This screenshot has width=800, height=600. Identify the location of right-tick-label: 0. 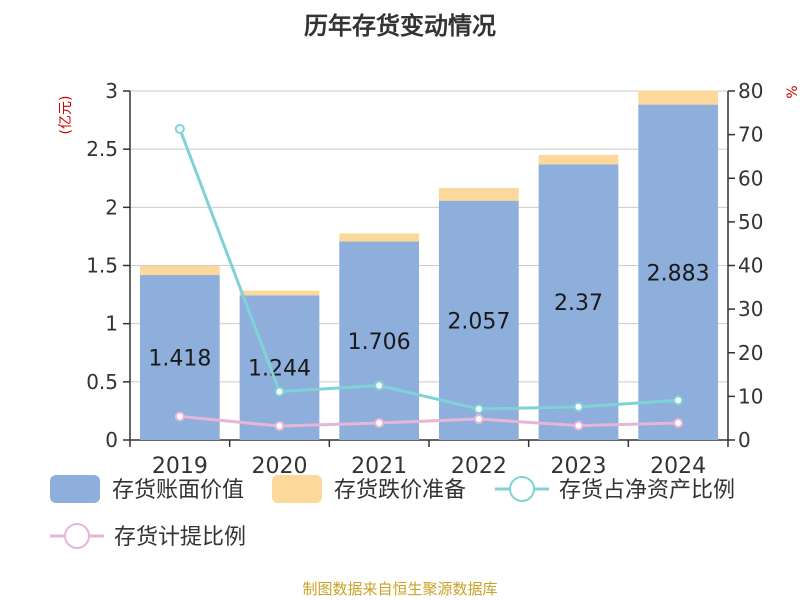
(744, 440).